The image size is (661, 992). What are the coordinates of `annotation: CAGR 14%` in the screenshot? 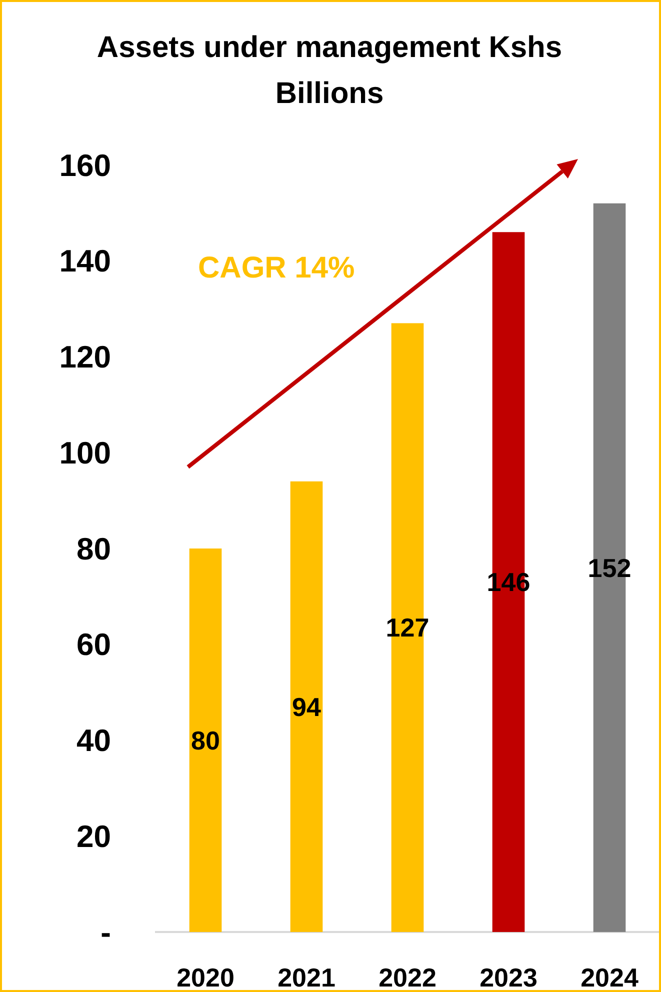 It's located at (276, 268).